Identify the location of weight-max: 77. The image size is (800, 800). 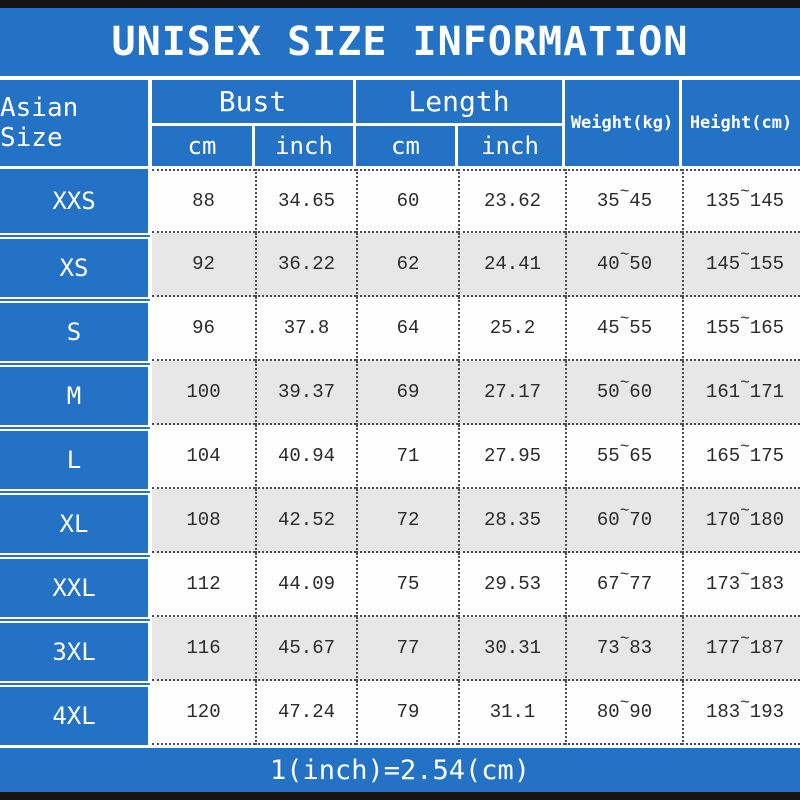
(641, 584).